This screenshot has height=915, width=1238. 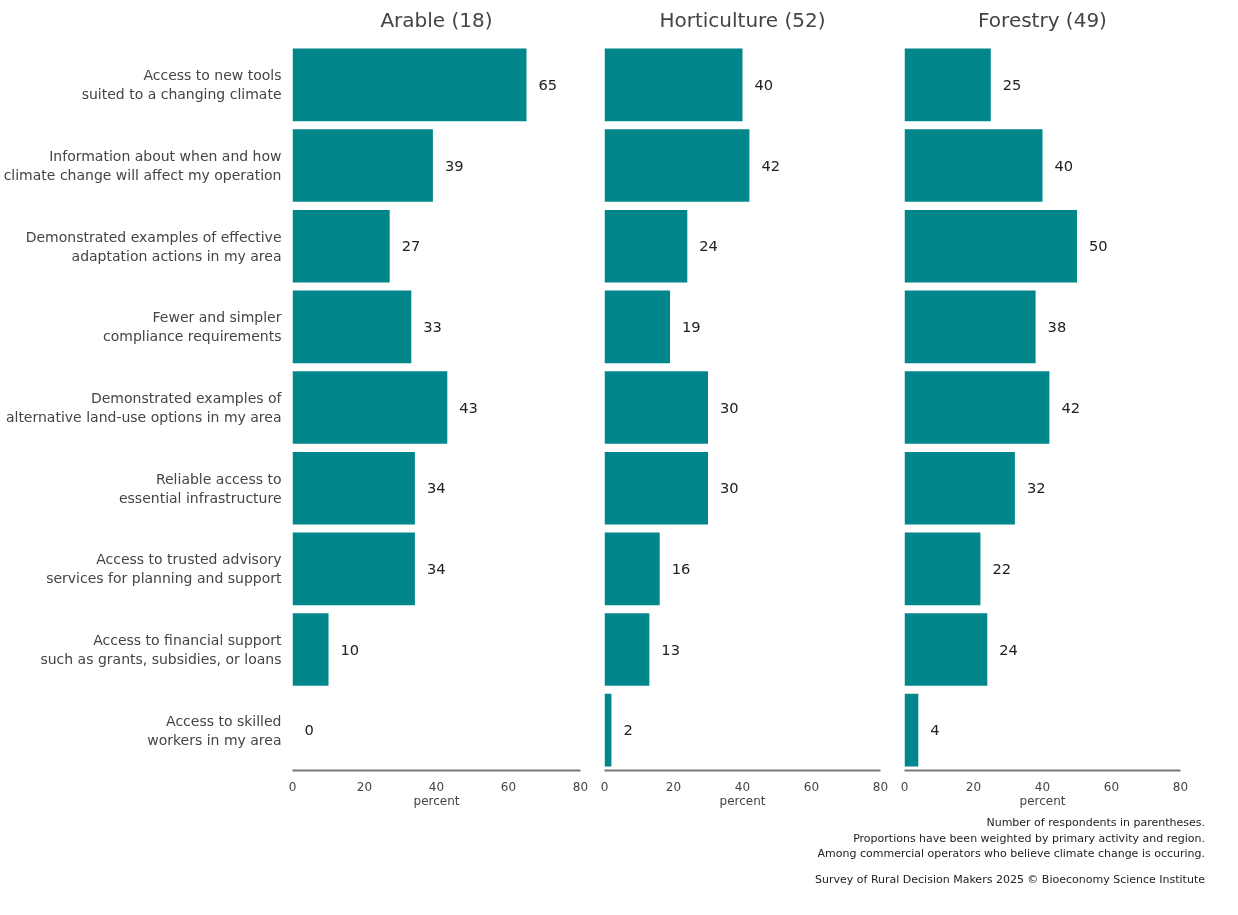 What do you see at coordinates (681, 568) in the screenshot?
I see `data-label: 16` at bounding box center [681, 568].